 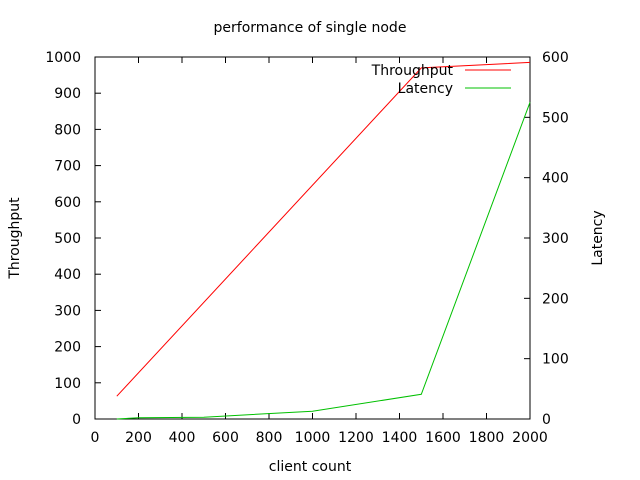 What do you see at coordinates (67, 311) in the screenshot?
I see `y-tick-label: 300` at bounding box center [67, 311].